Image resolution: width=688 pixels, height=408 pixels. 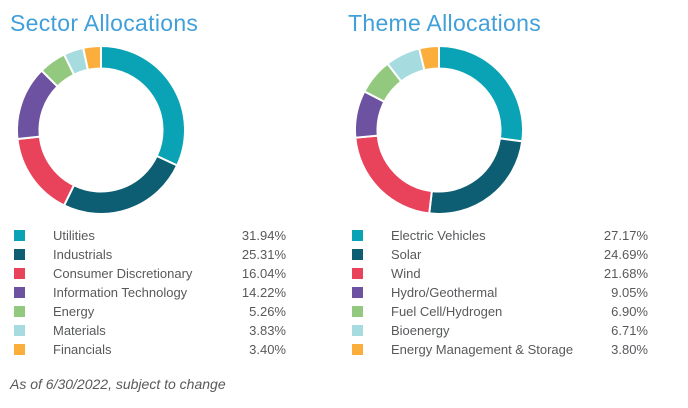 What do you see at coordinates (267, 349) in the screenshot?
I see `legend-value: 3.40%` at bounding box center [267, 349].